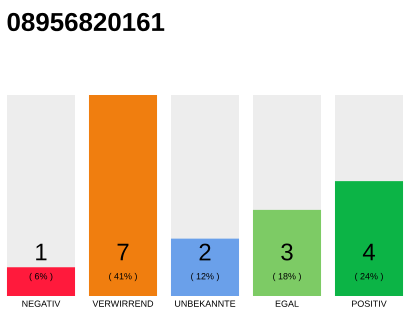  Describe the element at coordinates (368, 252) in the screenshot. I see `data-label: 4` at that location.